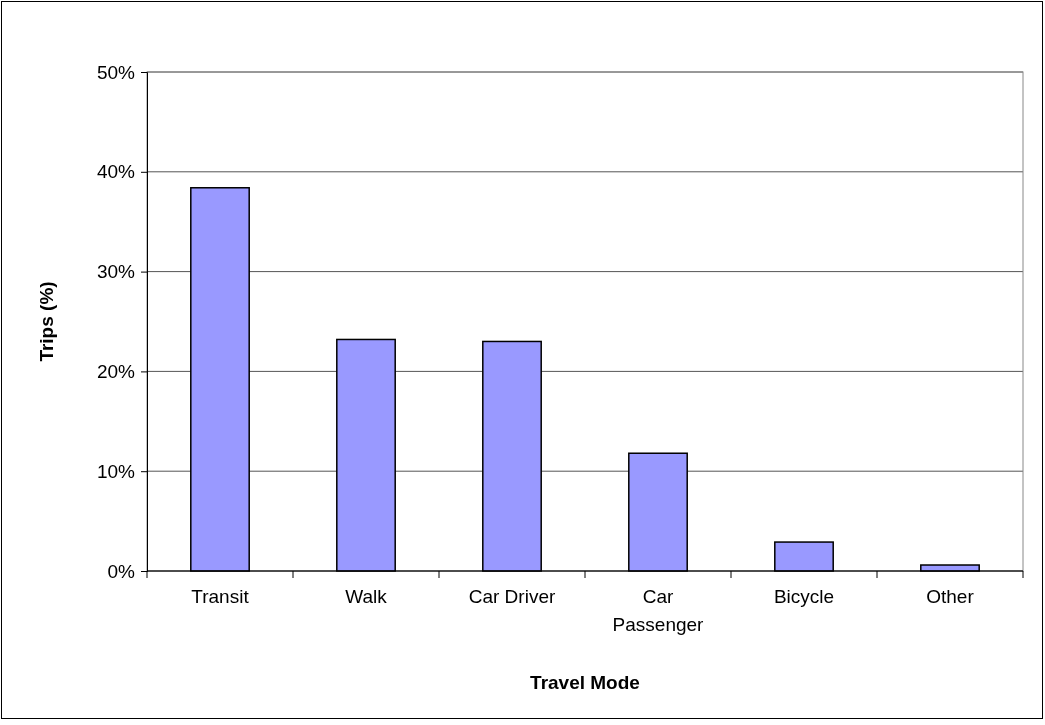 The width and height of the screenshot is (1045, 725). I want to click on y-tick-label: 50%, so click(116, 72).